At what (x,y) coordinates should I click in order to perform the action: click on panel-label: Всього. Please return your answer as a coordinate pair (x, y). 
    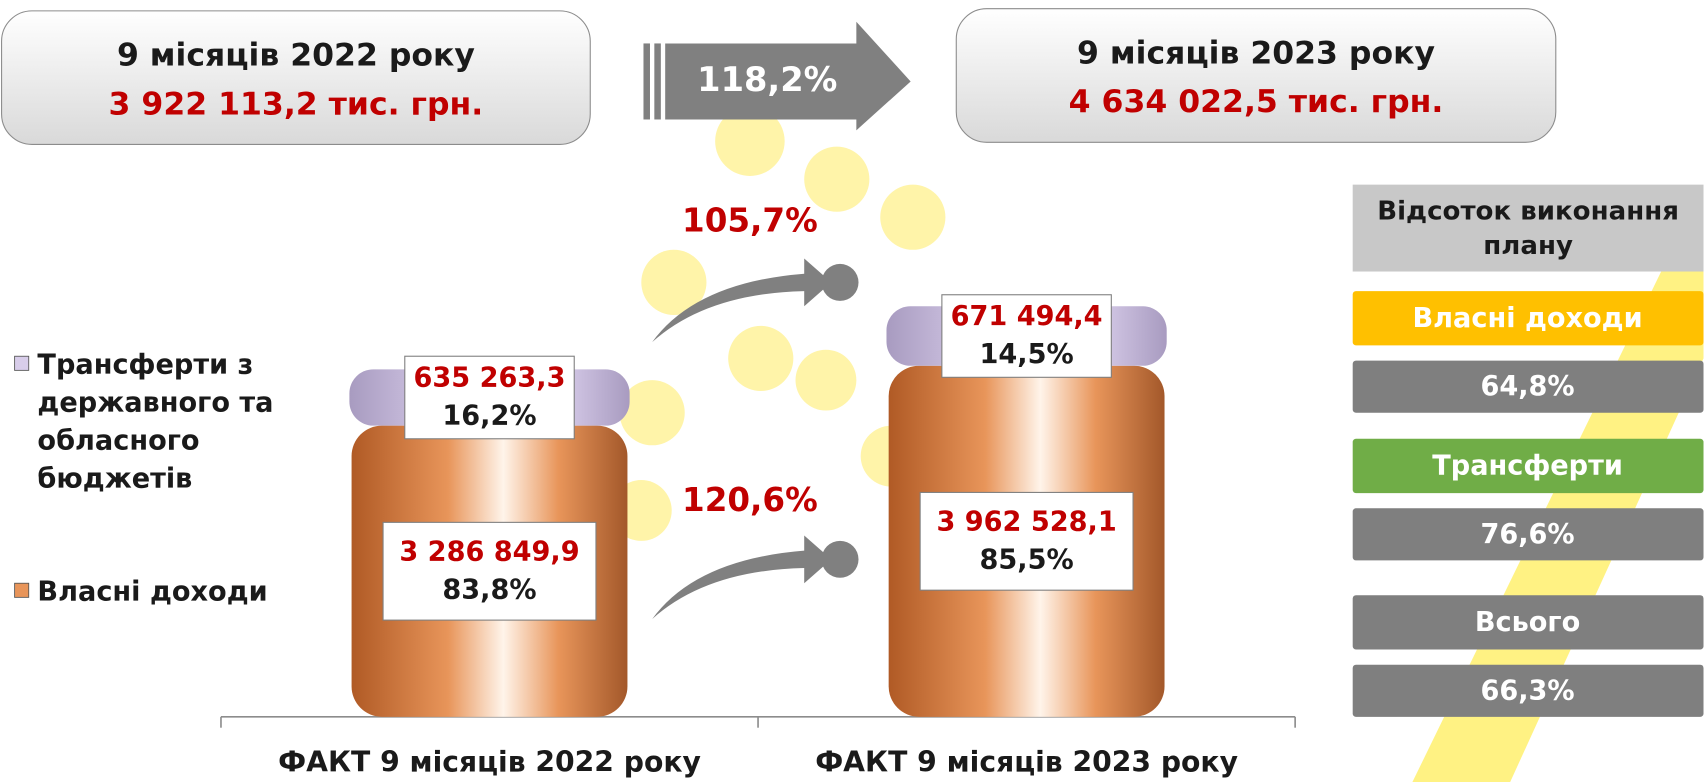
    Looking at the image, I should click on (1527, 622).